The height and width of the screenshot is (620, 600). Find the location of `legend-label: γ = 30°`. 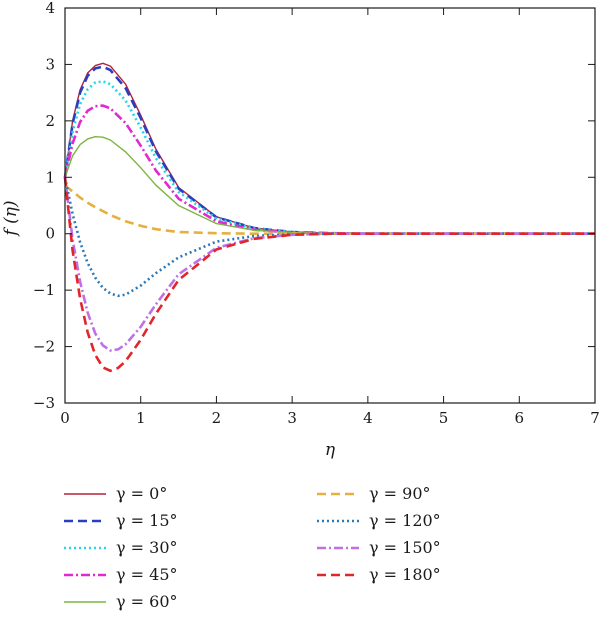

legend-label: γ = 30° is located at coordinates (147, 547).